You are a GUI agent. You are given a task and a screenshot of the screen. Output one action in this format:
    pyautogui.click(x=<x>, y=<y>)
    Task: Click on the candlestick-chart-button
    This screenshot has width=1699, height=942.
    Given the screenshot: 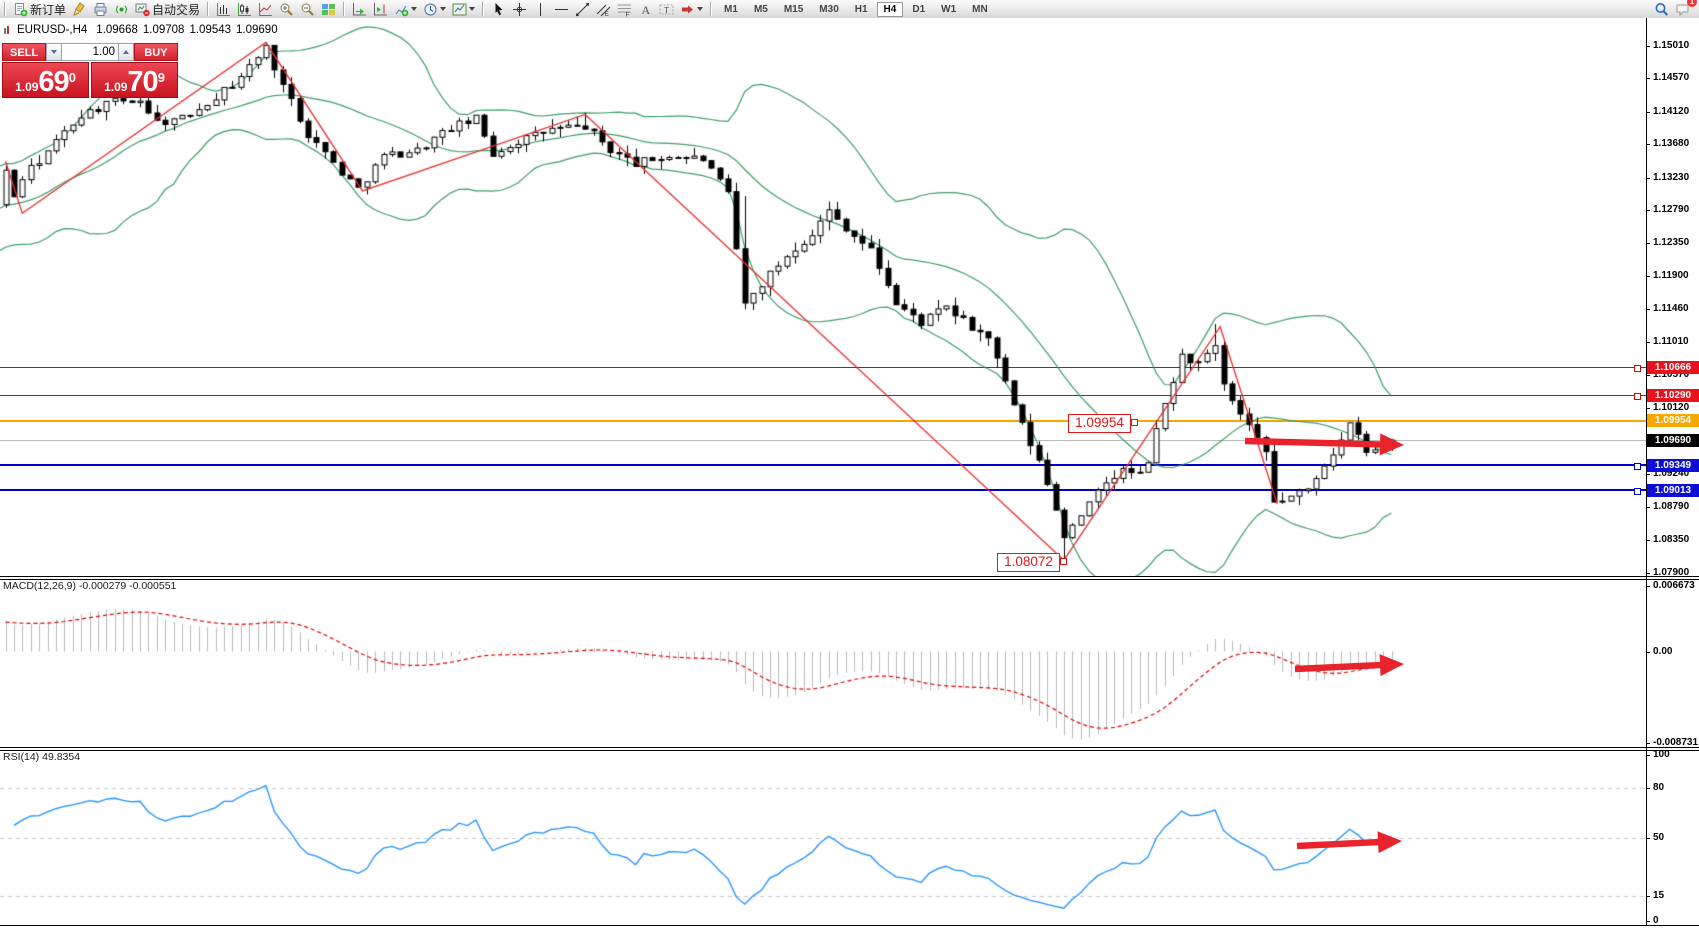 What is the action you would take?
    pyautogui.click(x=244, y=9)
    